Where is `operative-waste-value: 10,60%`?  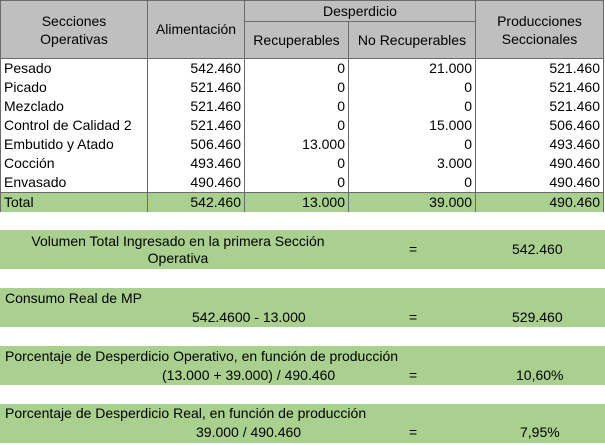 operative-waste-value: 10,60% is located at coordinates (540, 375).